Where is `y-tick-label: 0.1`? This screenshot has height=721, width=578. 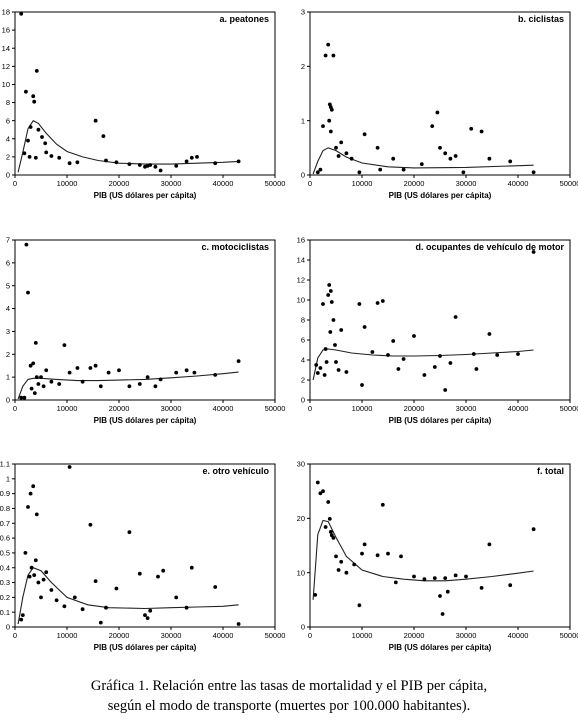 y-tick-label: 0.1 is located at coordinates (5, 612).